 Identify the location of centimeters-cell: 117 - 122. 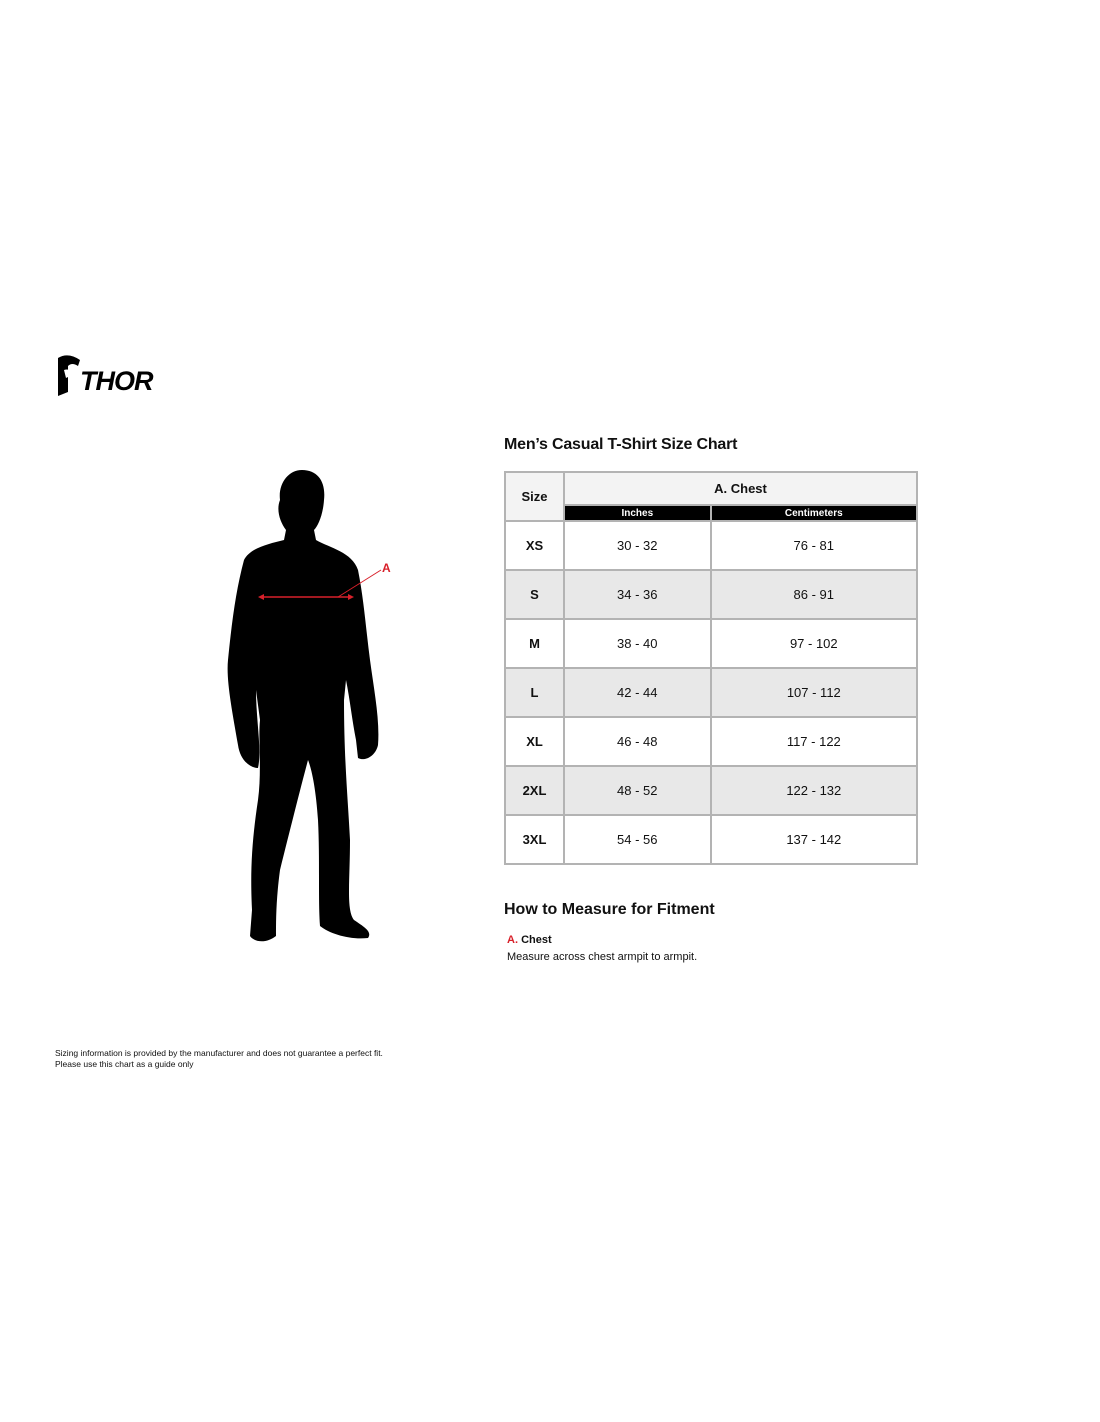
(814, 741).